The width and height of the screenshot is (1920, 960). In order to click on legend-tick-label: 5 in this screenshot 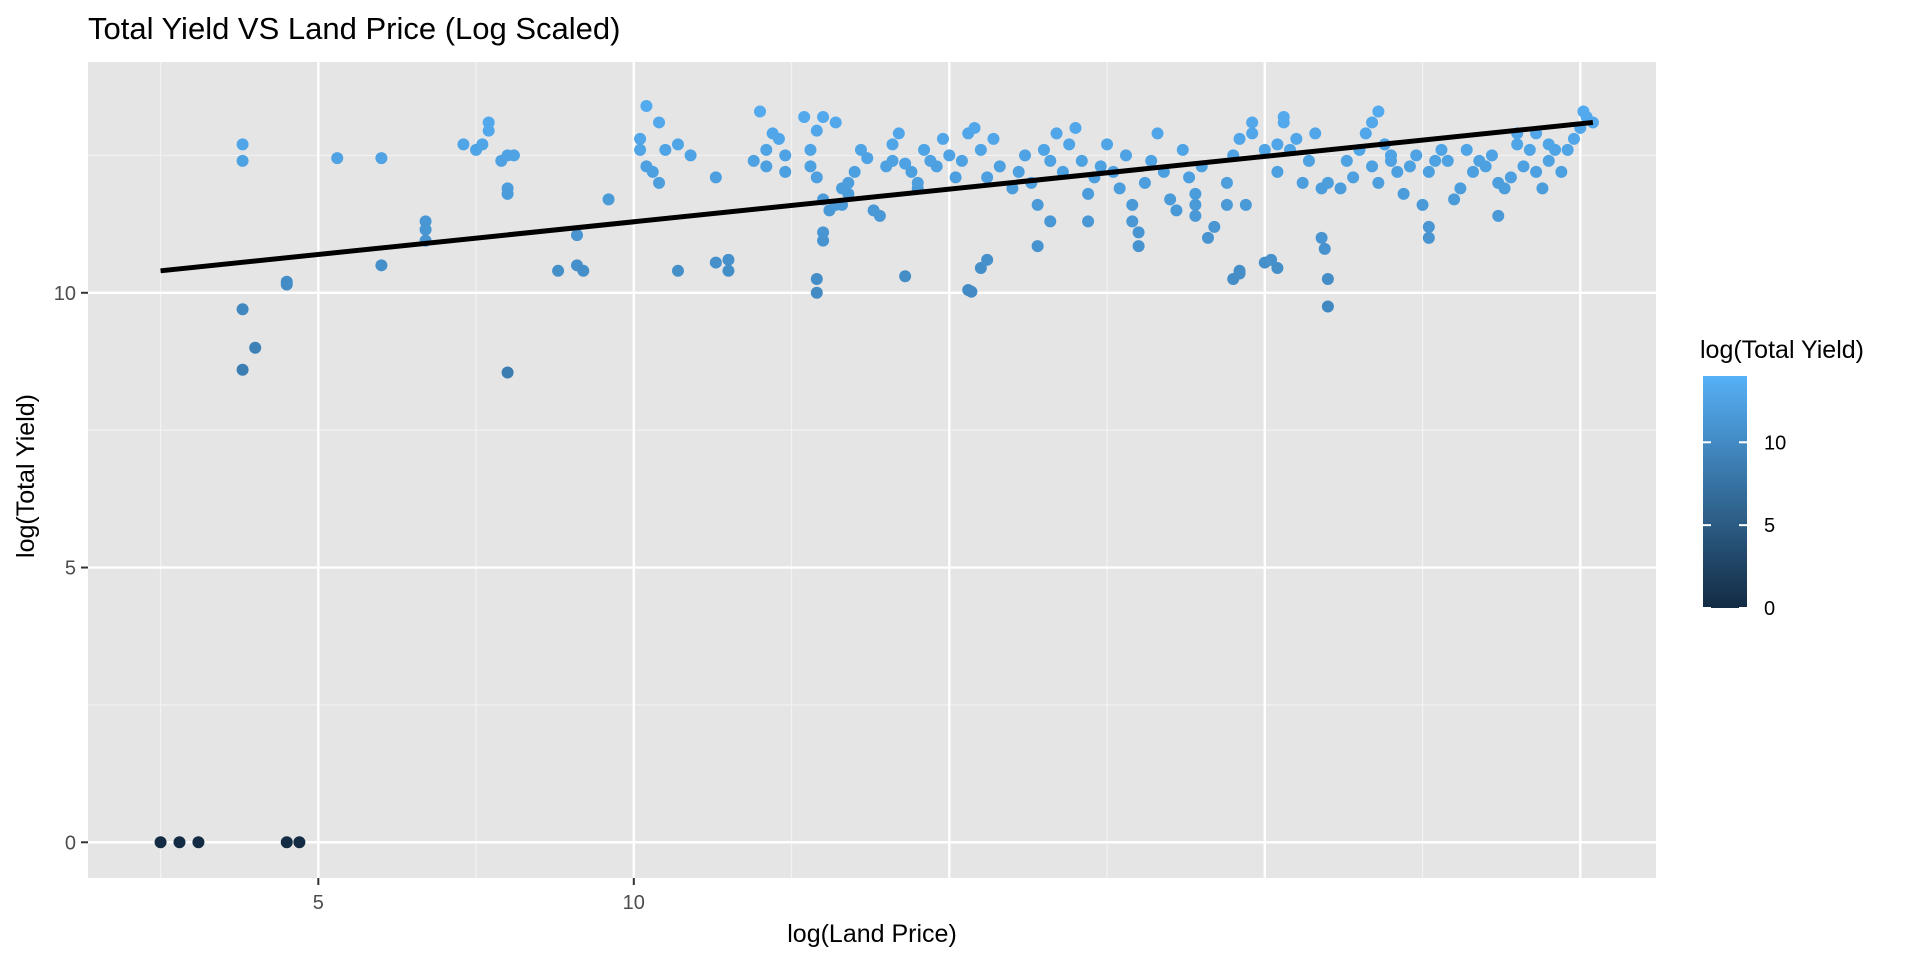, I will do `click(1769, 526)`.